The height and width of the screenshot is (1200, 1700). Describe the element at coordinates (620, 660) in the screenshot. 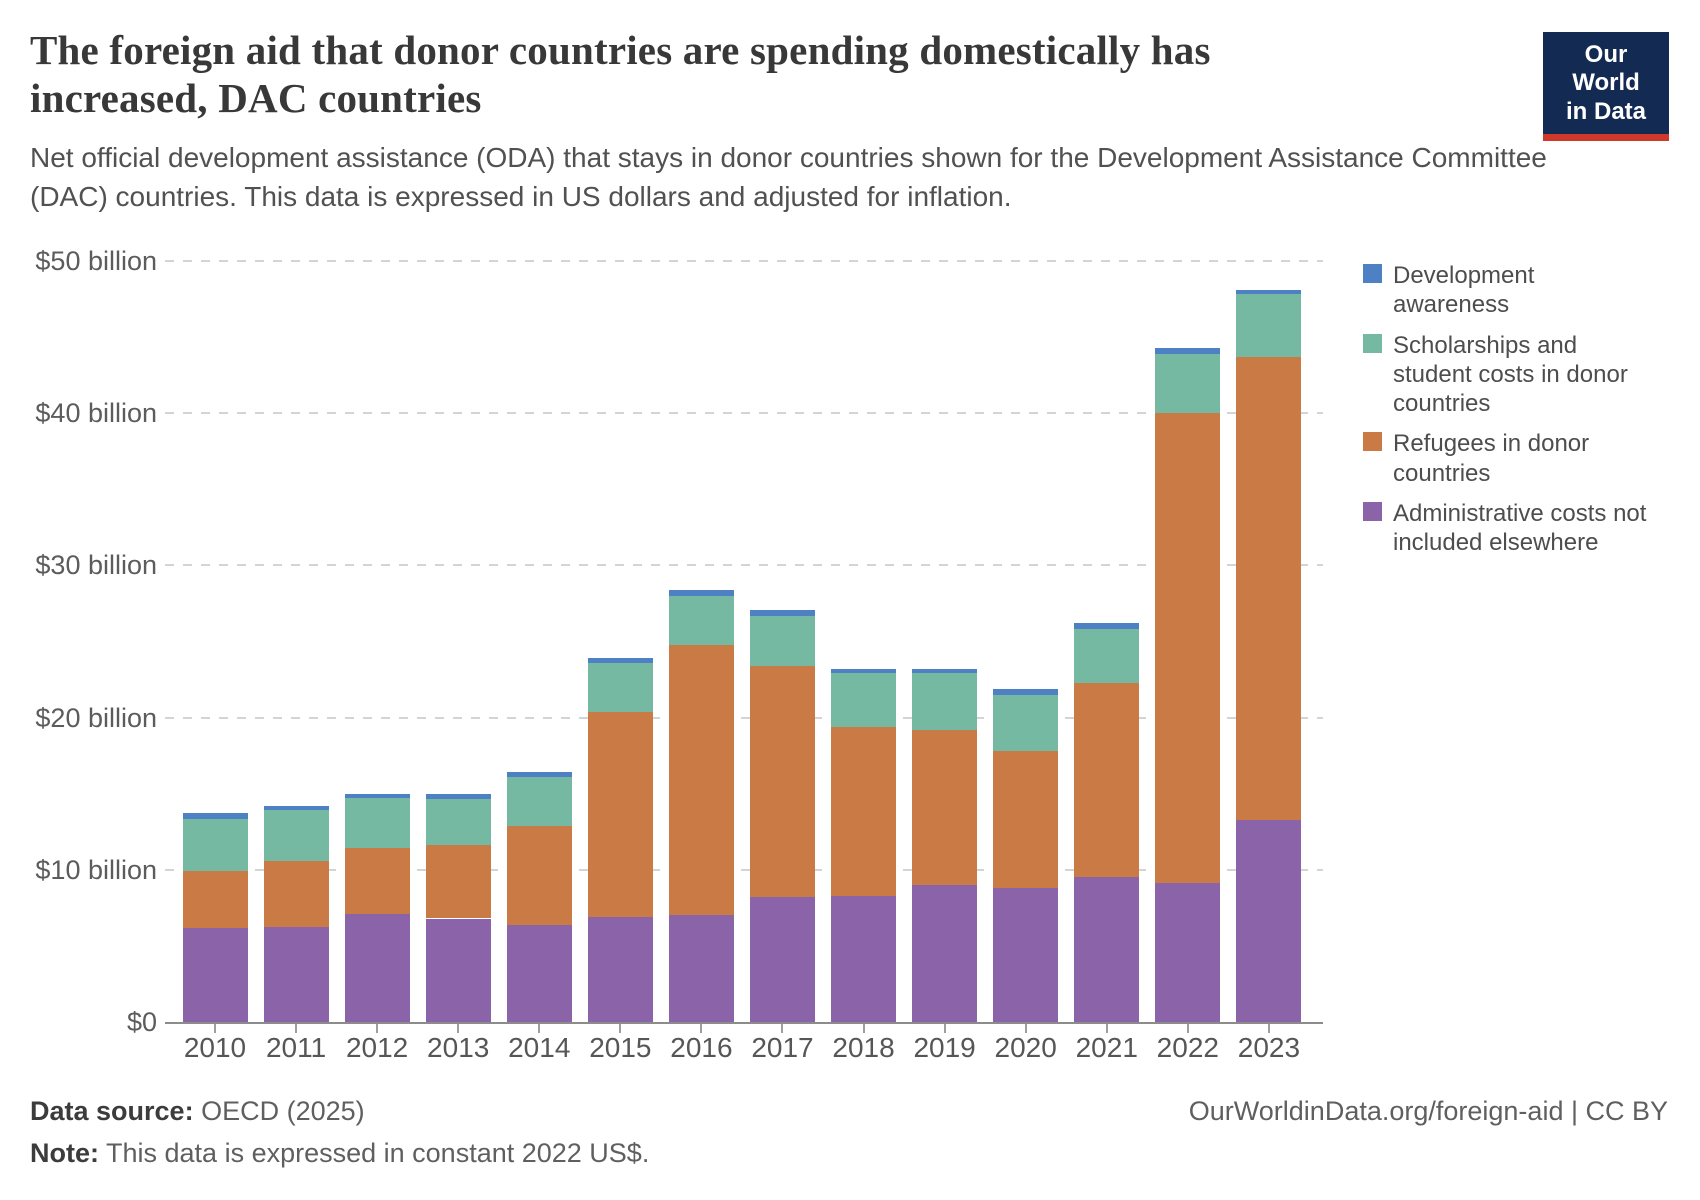

I see `bar-segment-development-awareness-2015` at that location.